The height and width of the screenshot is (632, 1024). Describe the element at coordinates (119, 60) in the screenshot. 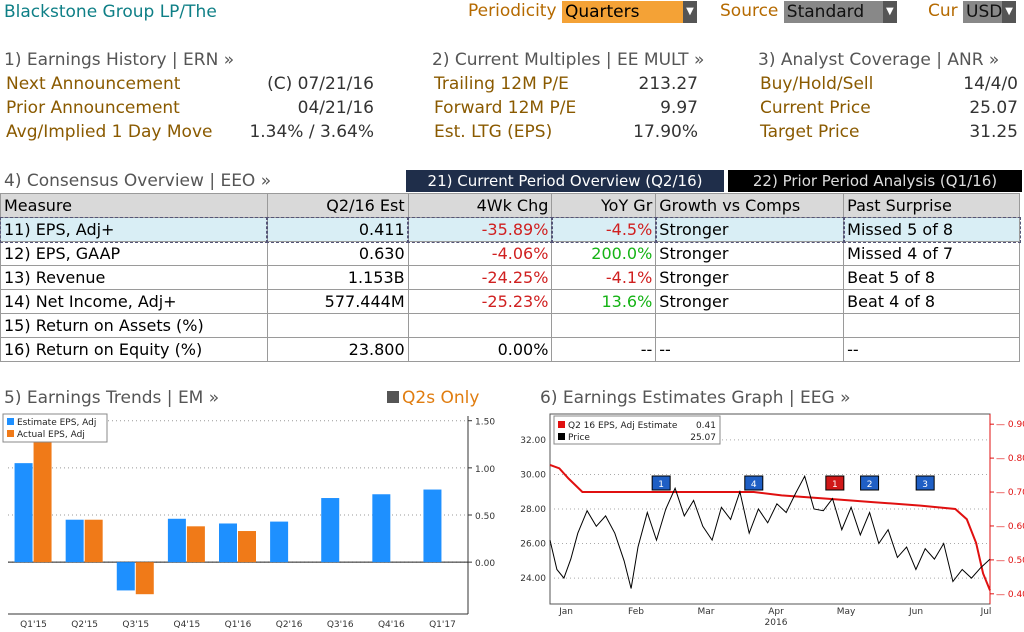

I see `earnings-history-link: 1) Earnings History | ERN »` at that location.